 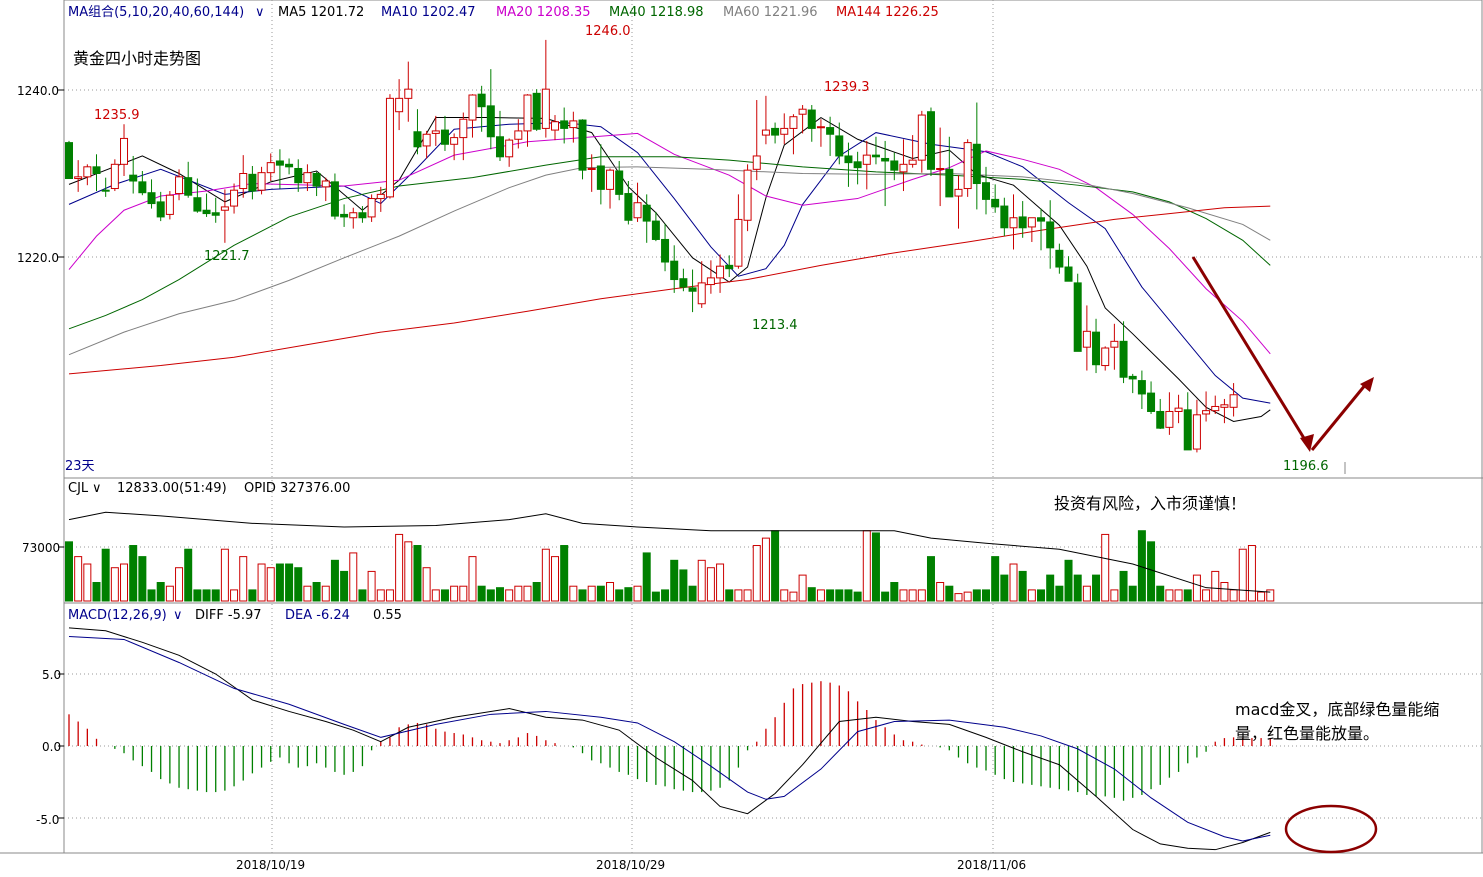 What do you see at coordinates (228, 615) in the screenshot?
I see `macd-diff: DIFF -5.97` at bounding box center [228, 615].